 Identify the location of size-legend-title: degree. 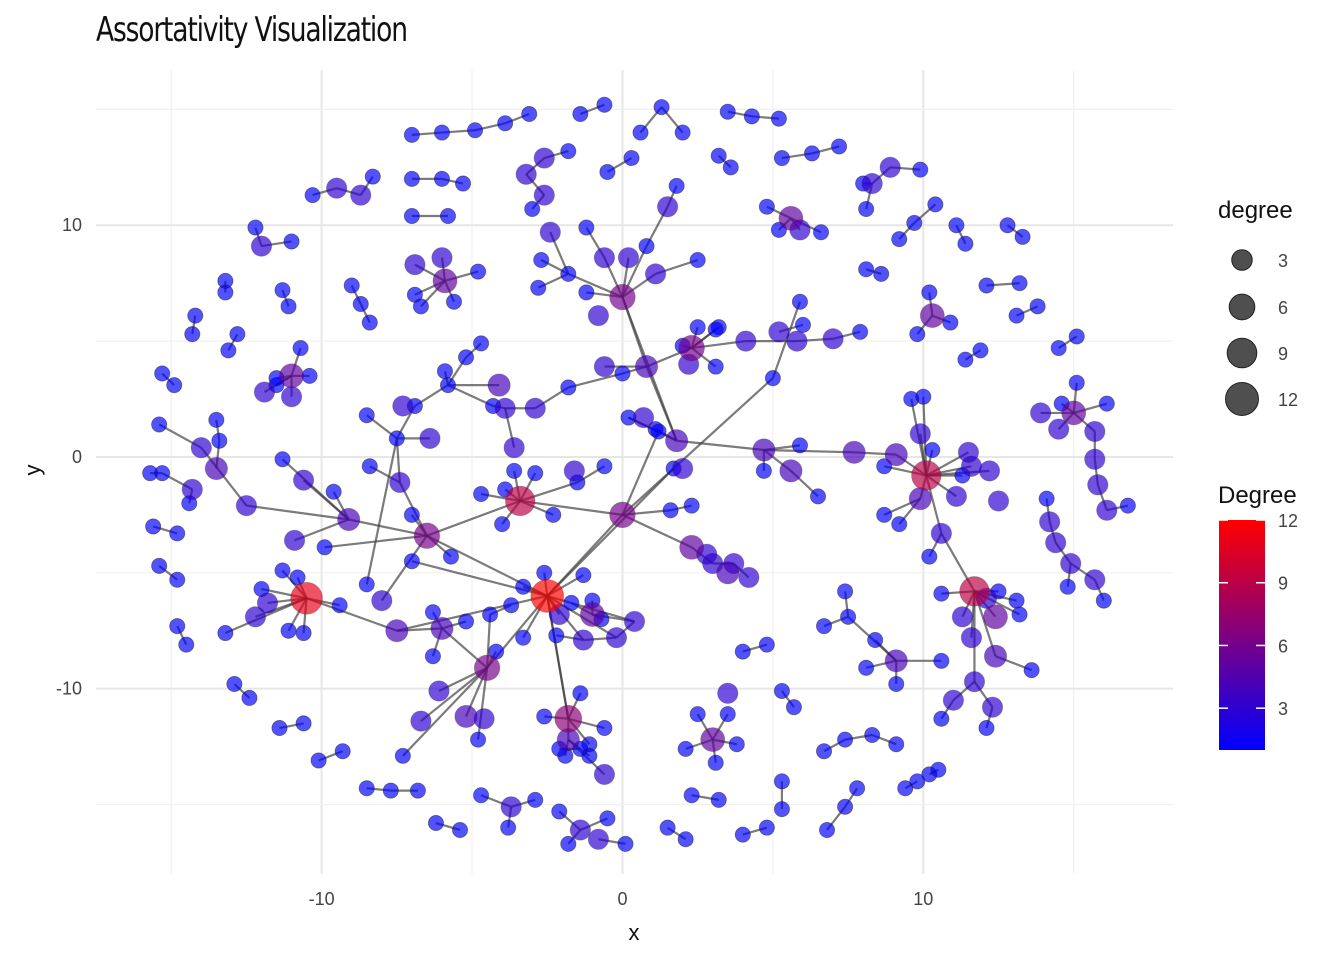
(1255, 210).